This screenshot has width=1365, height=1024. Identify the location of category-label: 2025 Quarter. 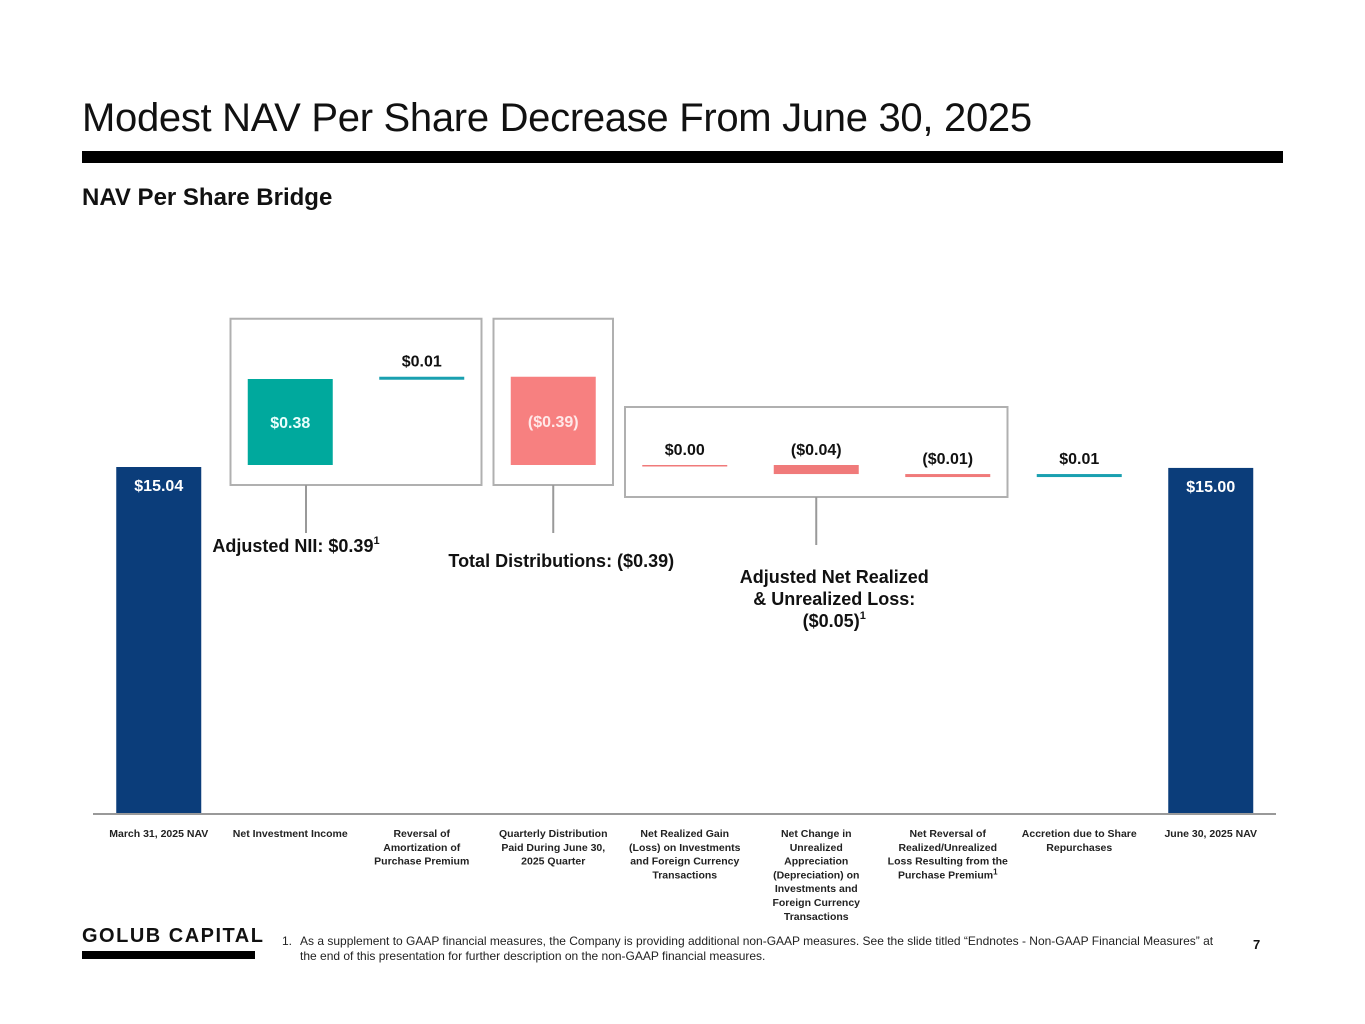
(553, 862).